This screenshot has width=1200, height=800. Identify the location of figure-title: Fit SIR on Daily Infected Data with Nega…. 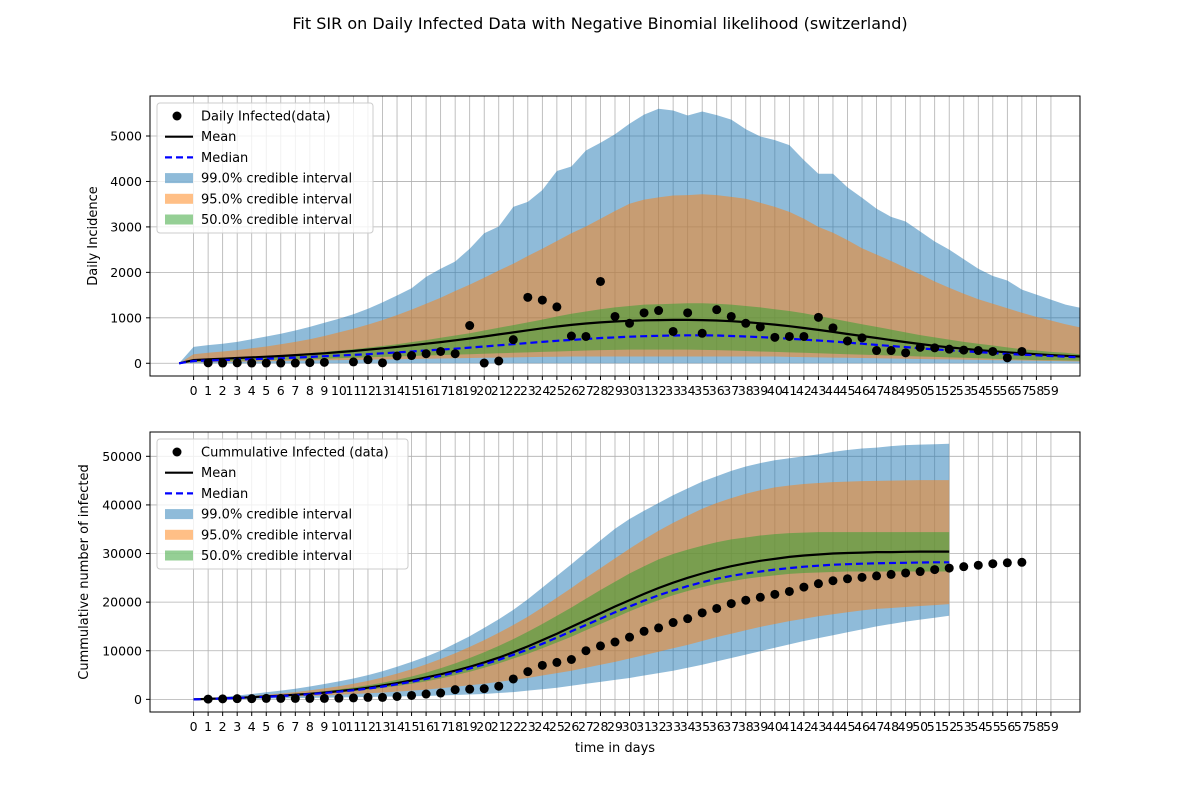
(599, 23).